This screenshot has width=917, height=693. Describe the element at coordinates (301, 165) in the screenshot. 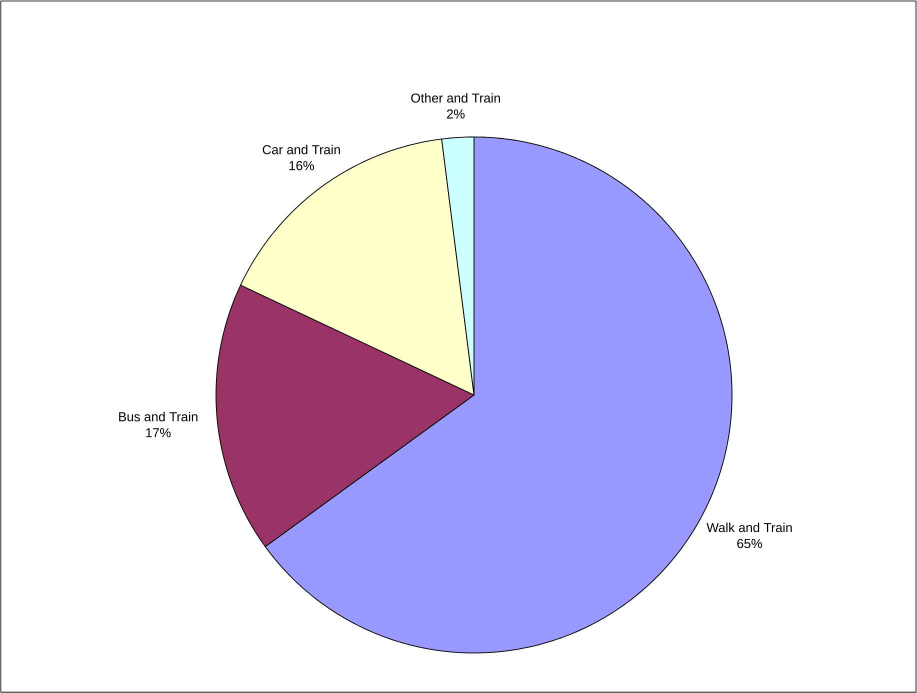

I see `data-label: 16%` at that location.